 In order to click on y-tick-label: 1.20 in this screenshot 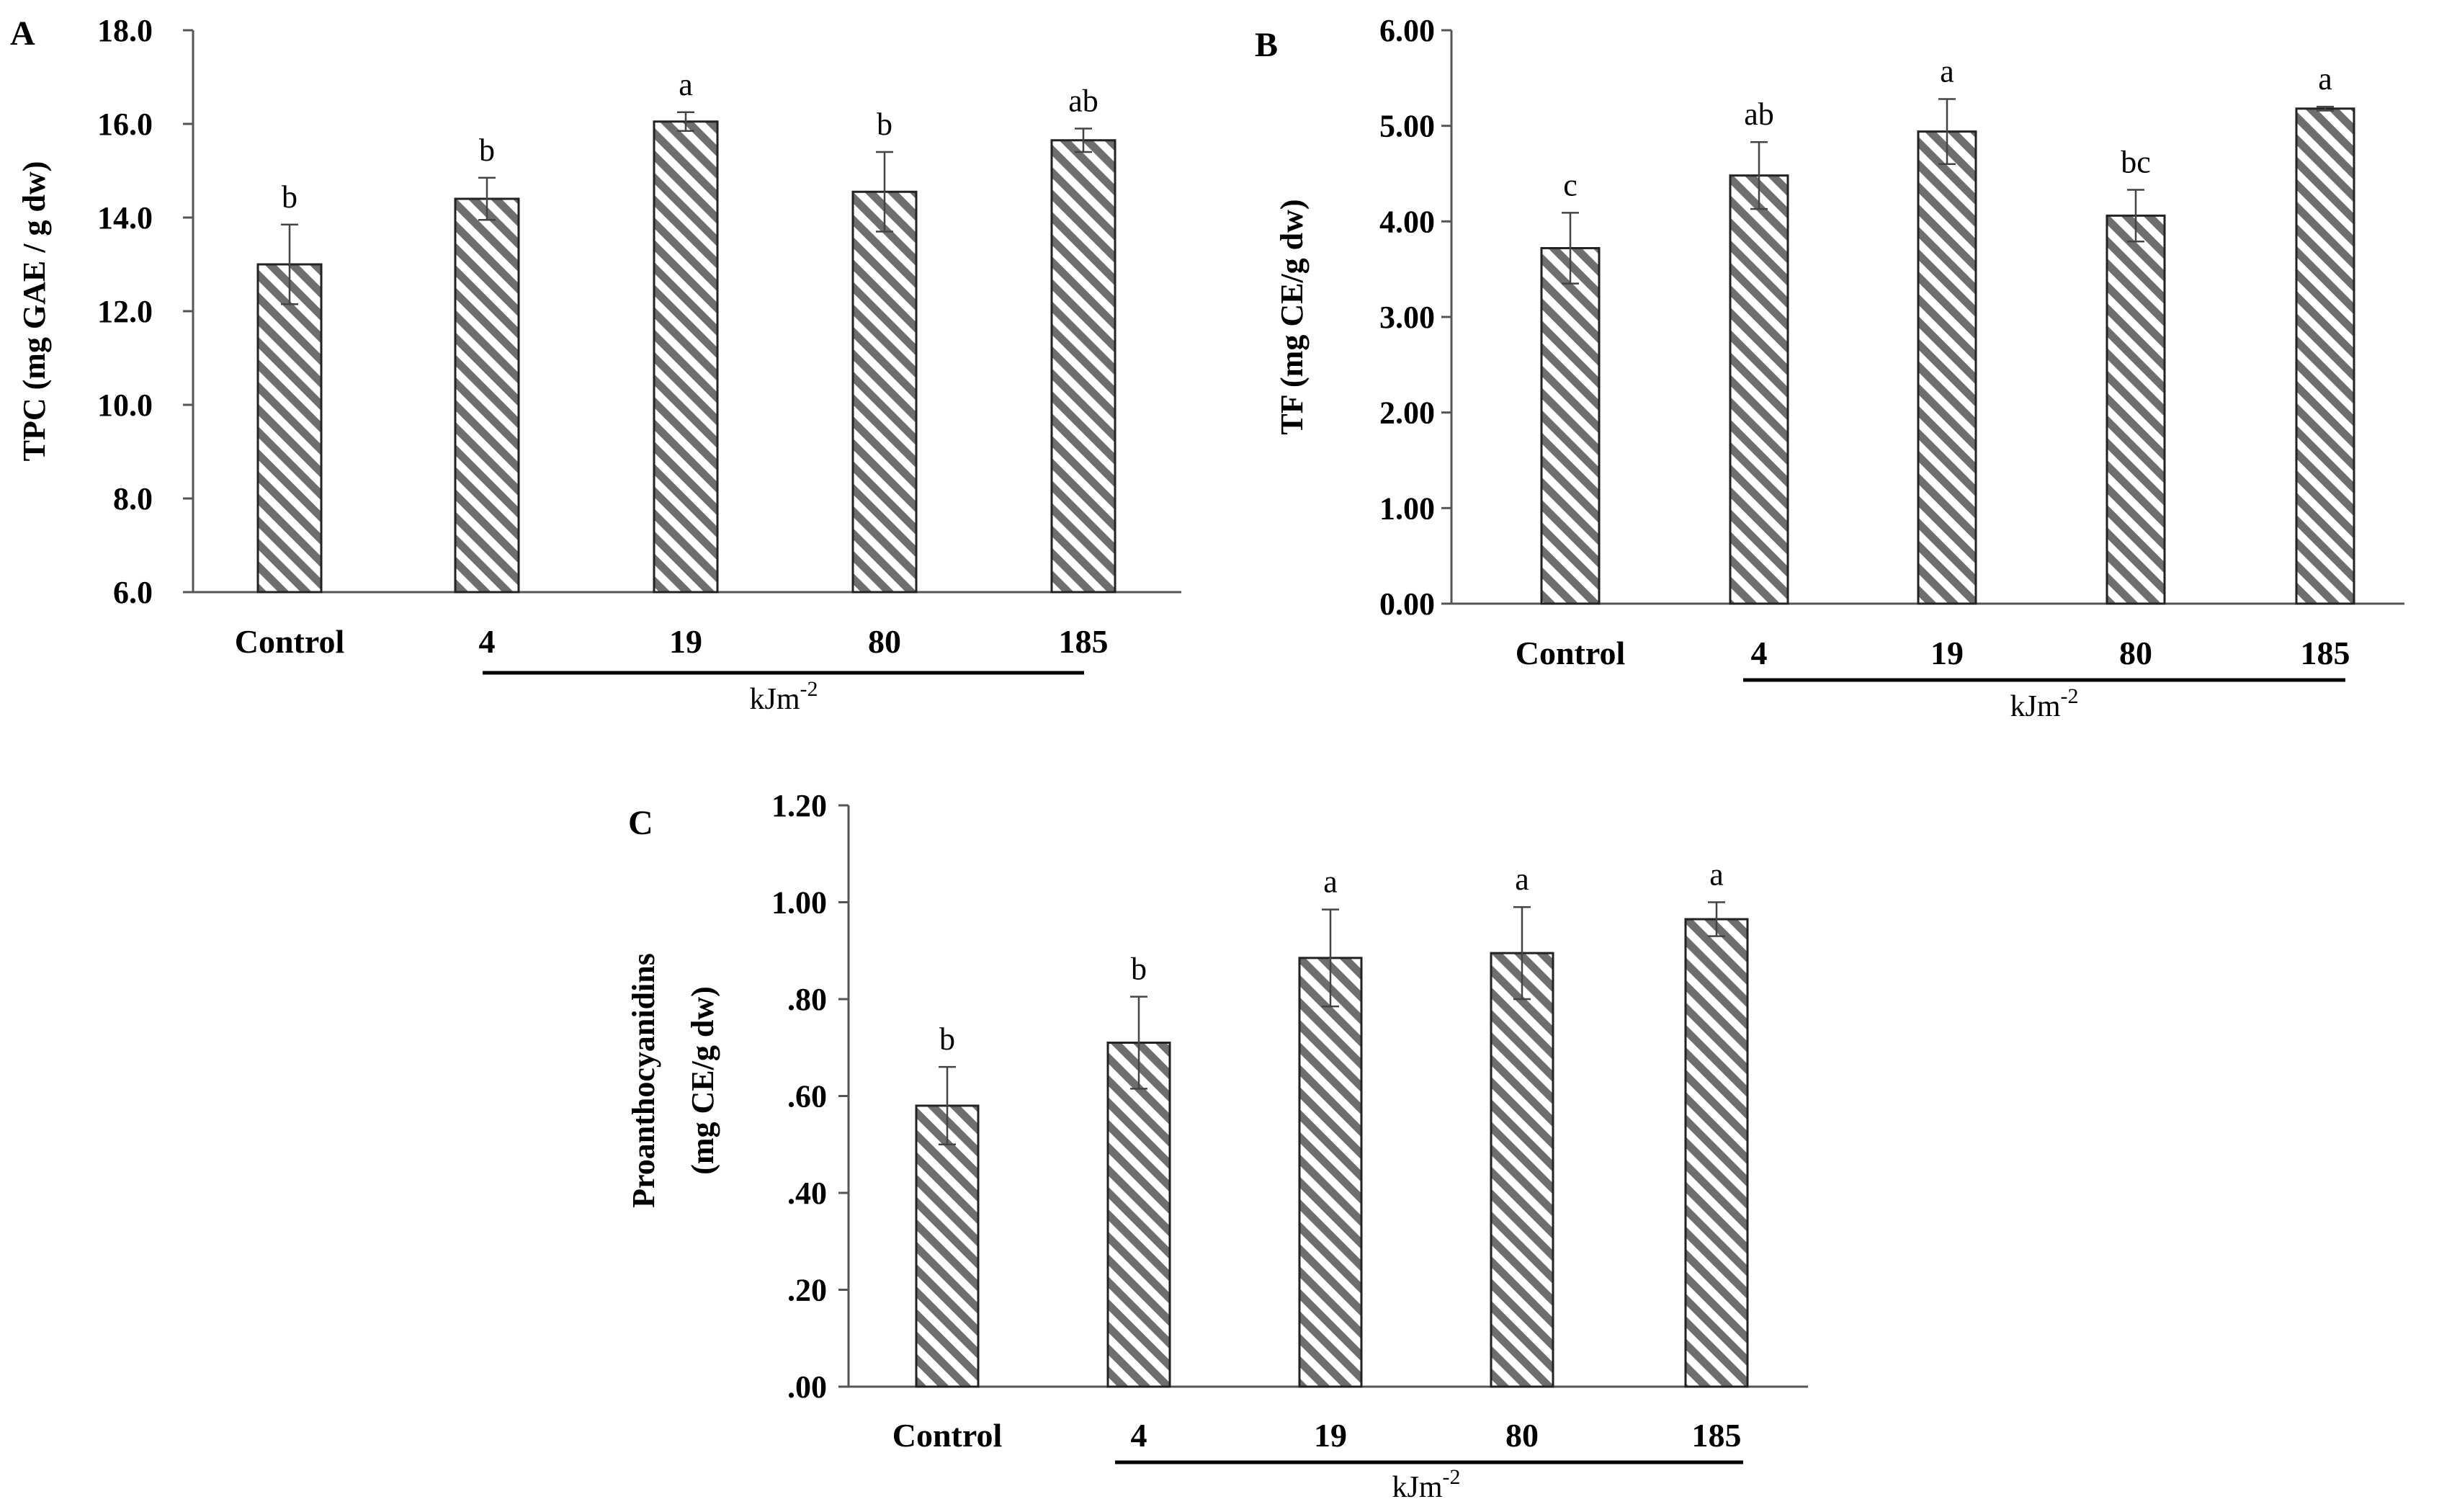, I will do `click(799, 805)`.